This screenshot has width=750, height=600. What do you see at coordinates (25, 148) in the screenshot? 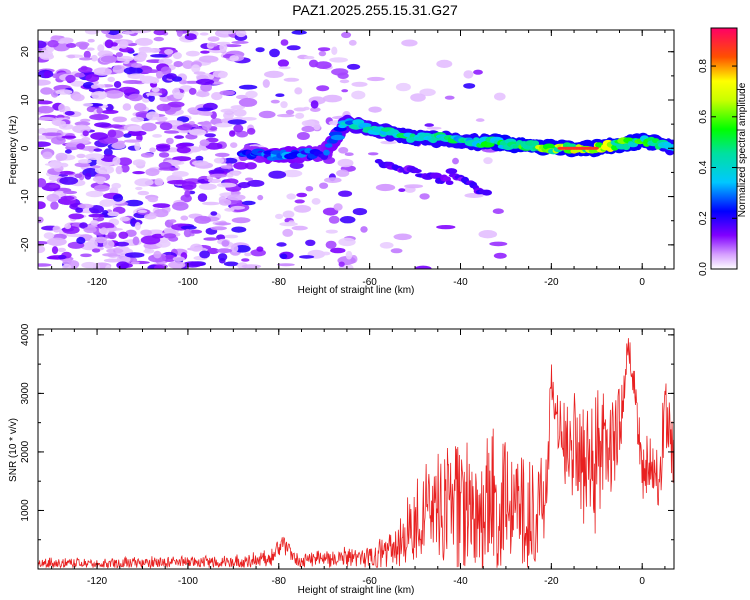
I see `y-tick-label: 0` at bounding box center [25, 148].